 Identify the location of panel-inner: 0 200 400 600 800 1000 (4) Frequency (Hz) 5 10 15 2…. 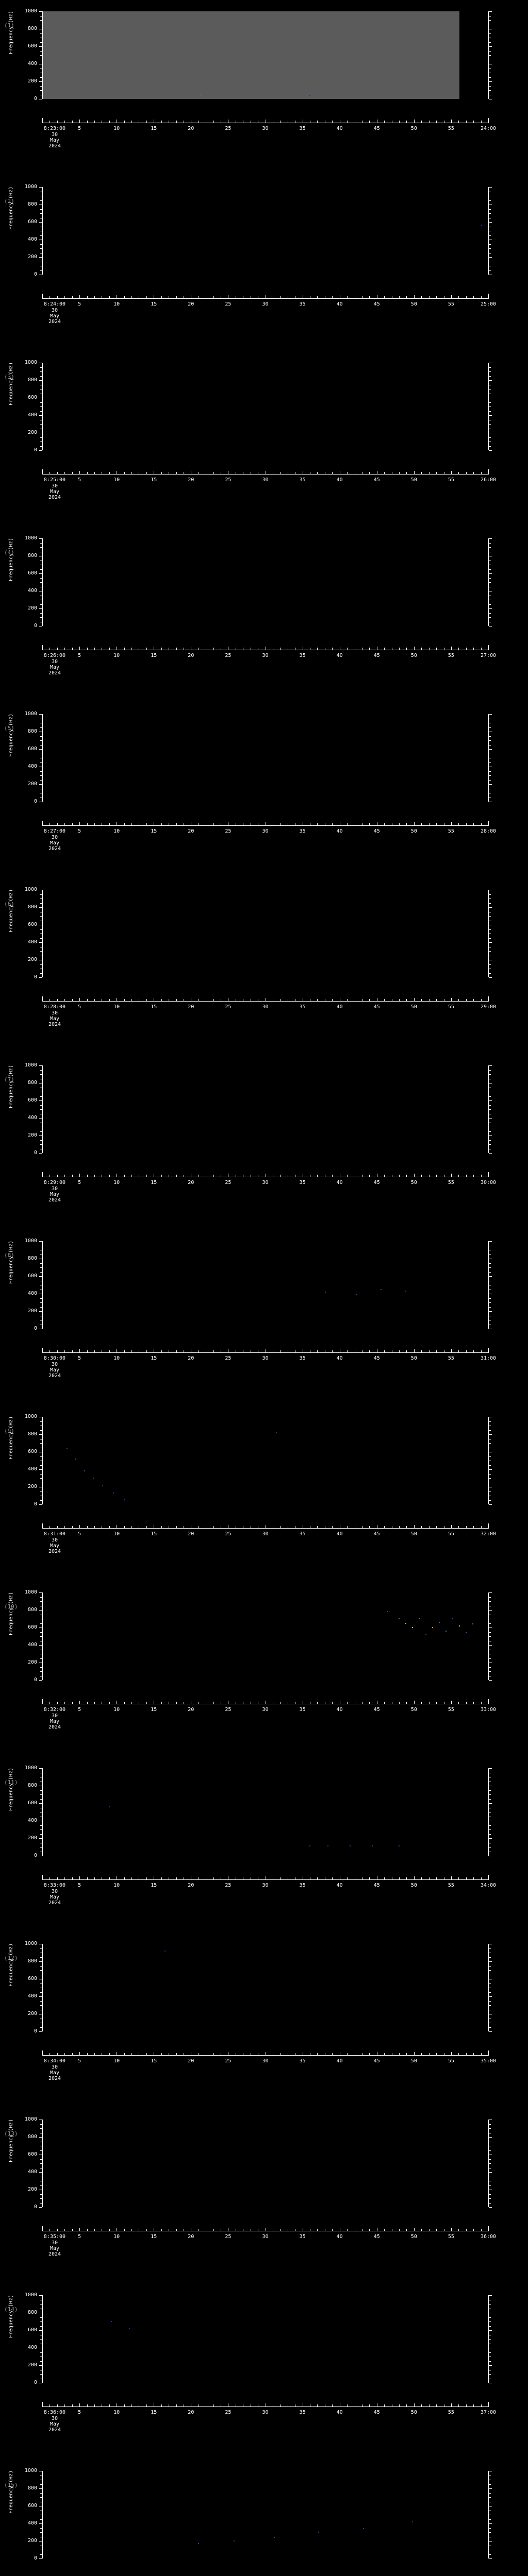
(264, 615).